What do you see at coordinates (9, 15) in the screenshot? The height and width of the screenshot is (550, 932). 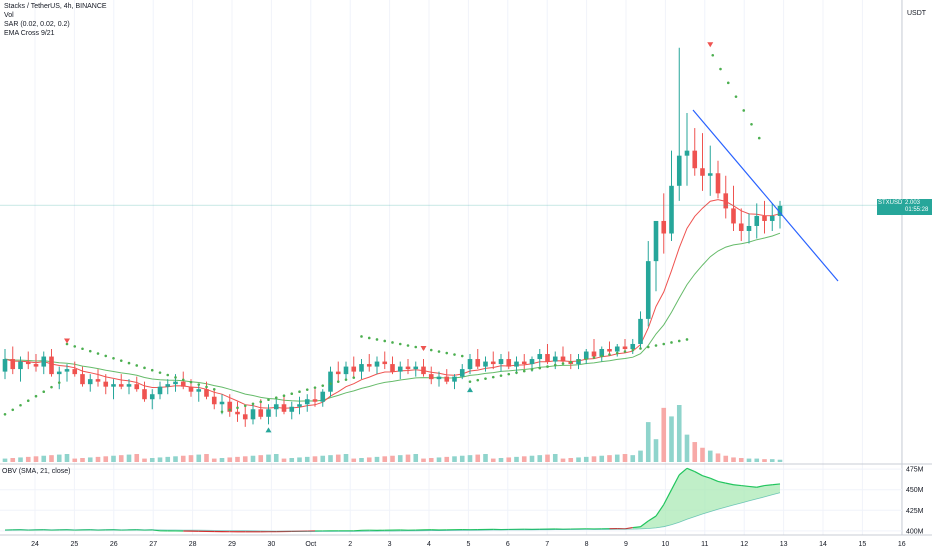 I see `vol-indicator-label: Vol` at bounding box center [9, 15].